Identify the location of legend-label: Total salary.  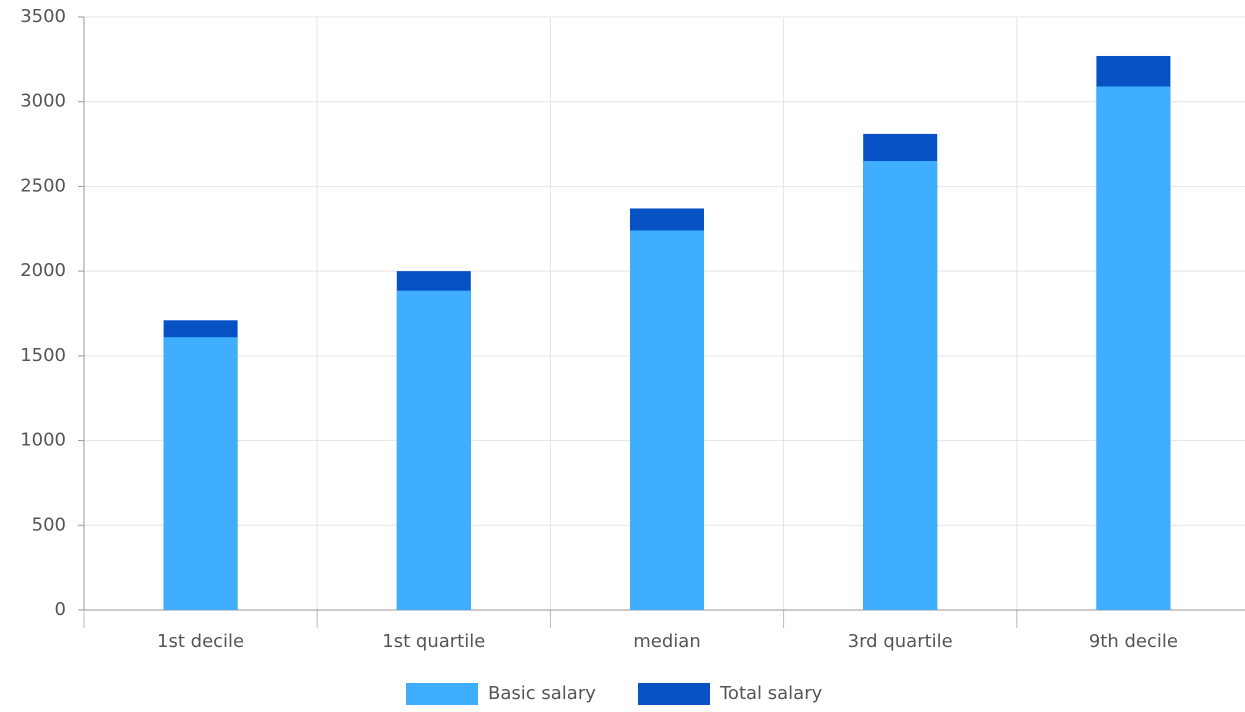
(771, 693).